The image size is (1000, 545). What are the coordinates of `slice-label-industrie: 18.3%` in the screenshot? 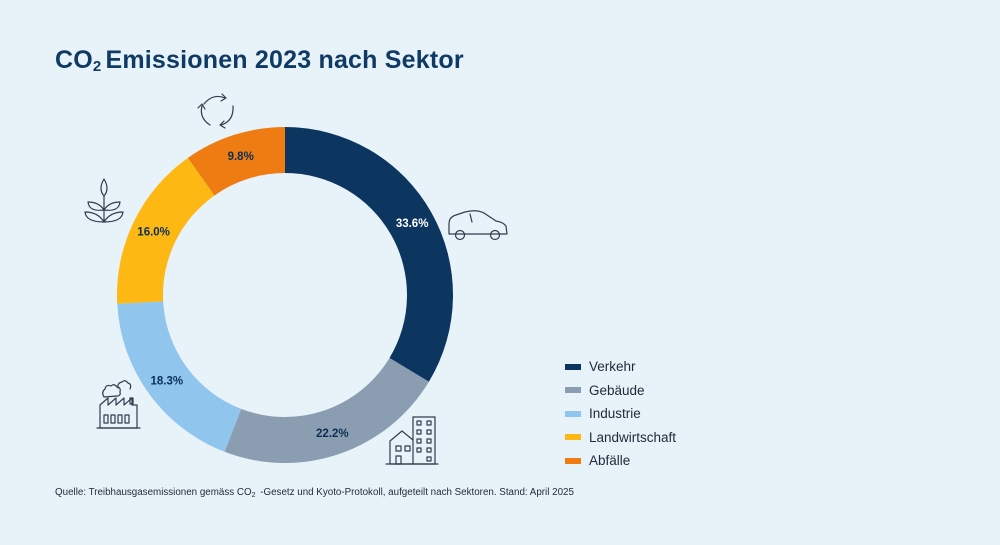 It's located at (166, 382).